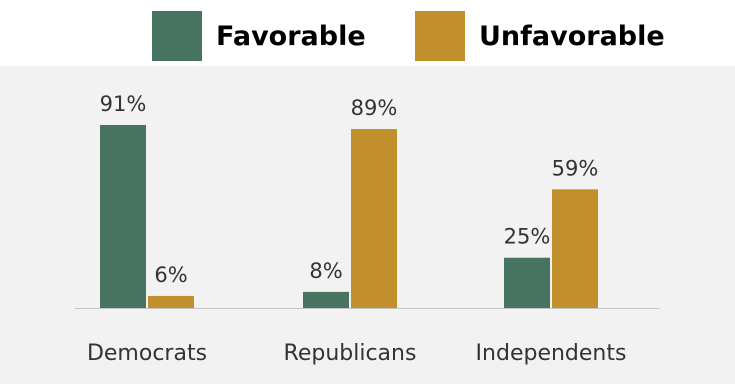 The image size is (735, 384). Describe the element at coordinates (350, 353) in the screenshot. I see `category-label-republicans: Republicans` at that location.